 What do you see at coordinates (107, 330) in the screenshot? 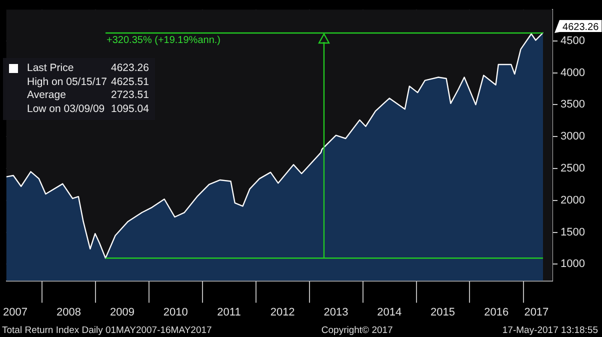
I see `text: Total Return Index Daily 01MAY2007-16MAY2017` at bounding box center [107, 330].